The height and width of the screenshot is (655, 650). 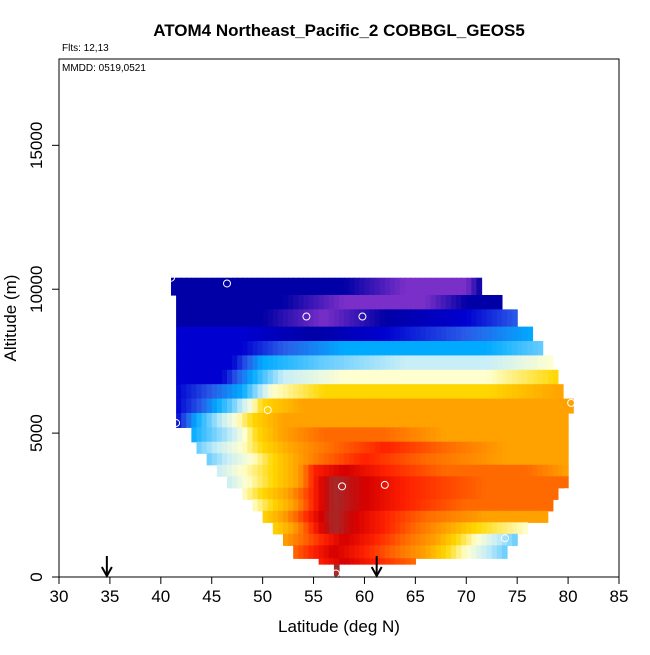 What do you see at coordinates (36, 145) in the screenshot?
I see `y-tick-label: 15000` at bounding box center [36, 145].